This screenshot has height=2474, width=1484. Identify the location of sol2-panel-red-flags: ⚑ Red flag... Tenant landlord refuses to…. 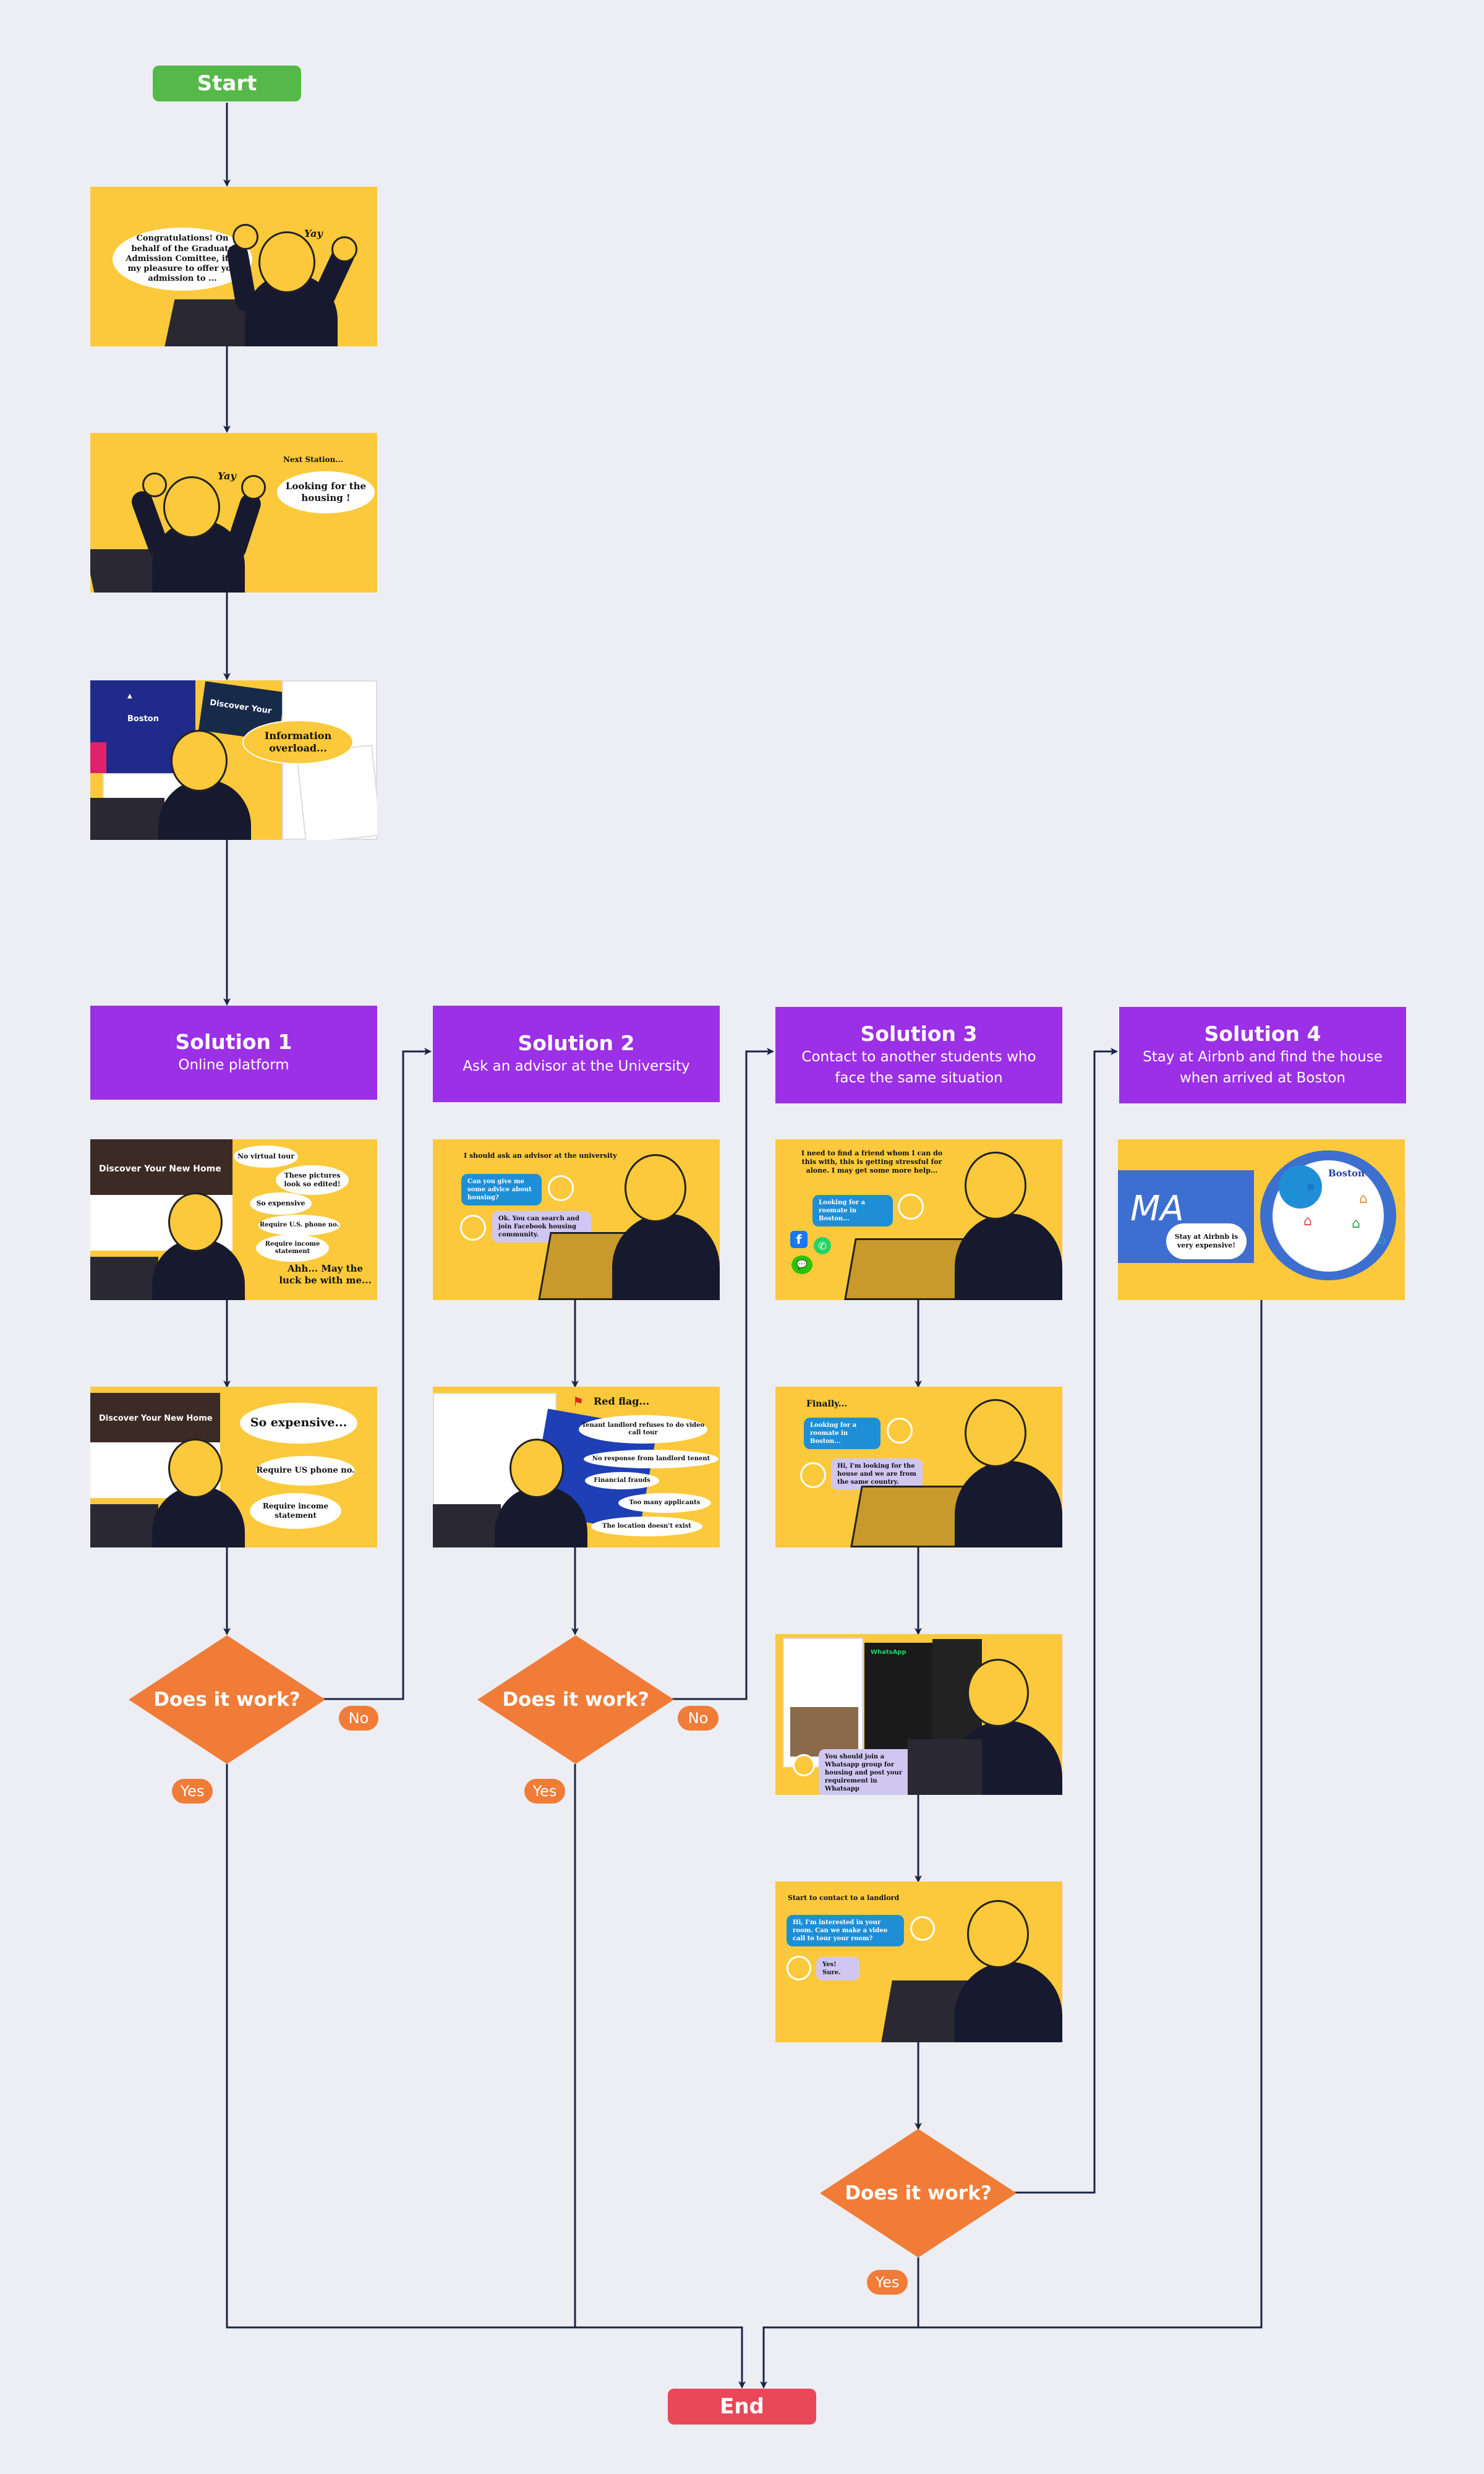
(576, 1467).